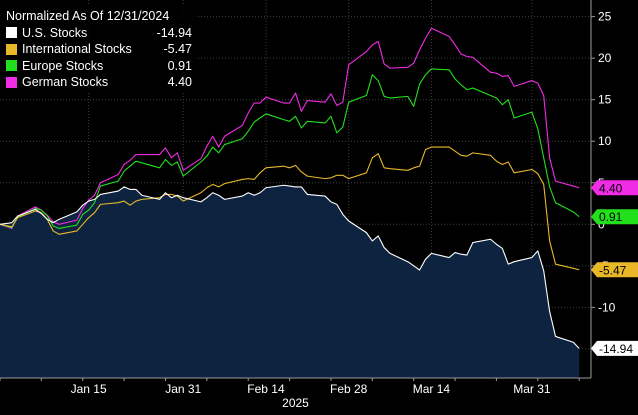 This screenshot has height=415, width=638. I want to click on legend-item: International Stocks -5.47, so click(99, 49).